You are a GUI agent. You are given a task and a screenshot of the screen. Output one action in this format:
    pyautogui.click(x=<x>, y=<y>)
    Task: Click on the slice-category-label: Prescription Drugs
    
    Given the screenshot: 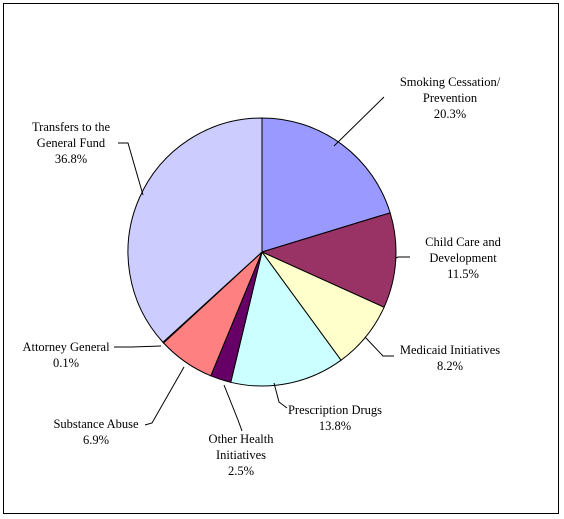 What is the action you would take?
    pyautogui.click(x=335, y=410)
    